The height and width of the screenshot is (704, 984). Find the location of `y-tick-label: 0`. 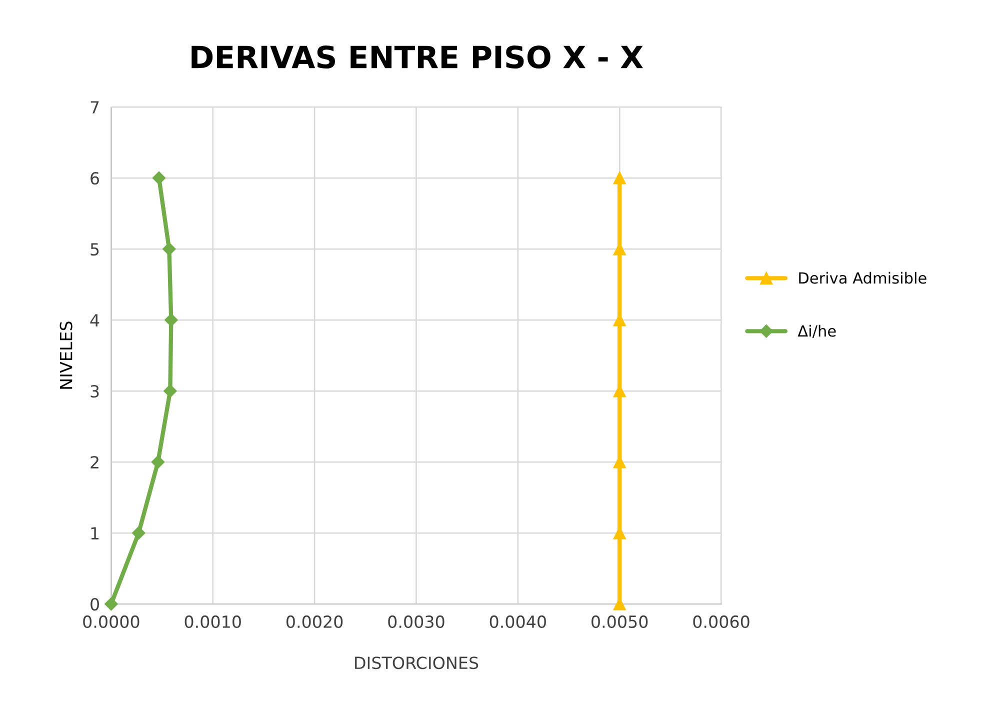

y-tick-label: 0 is located at coordinates (94, 604).